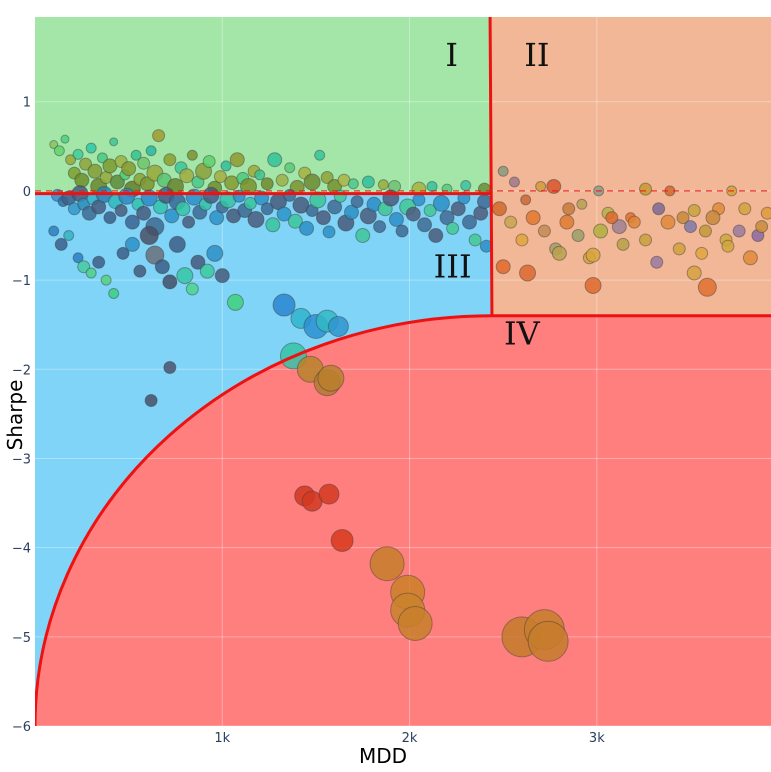 The height and width of the screenshot is (772, 771). What do you see at coordinates (21, 727) in the screenshot?
I see `y-tick-label: −6` at bounding box center [21, 727].